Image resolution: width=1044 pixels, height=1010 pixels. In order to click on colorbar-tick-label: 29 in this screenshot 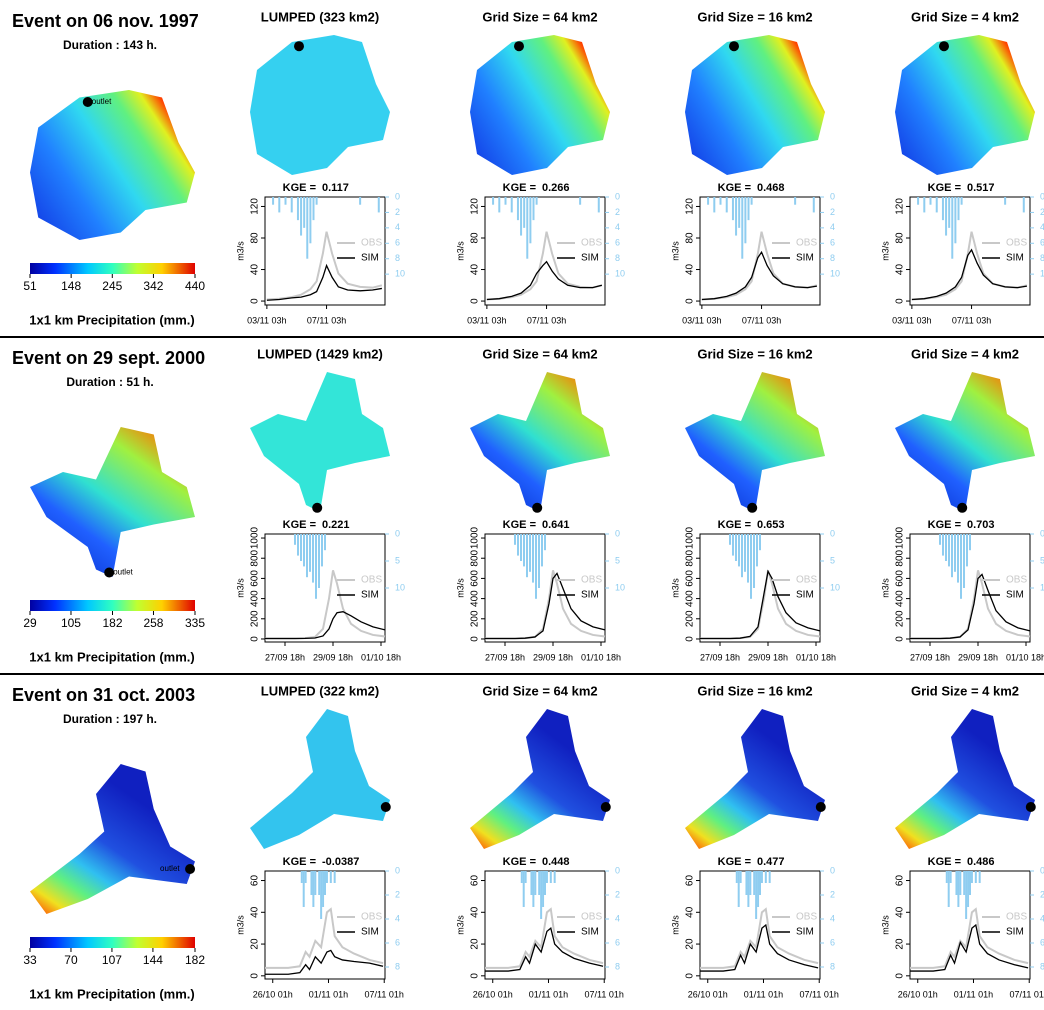, I will do `click(30, 623)`.